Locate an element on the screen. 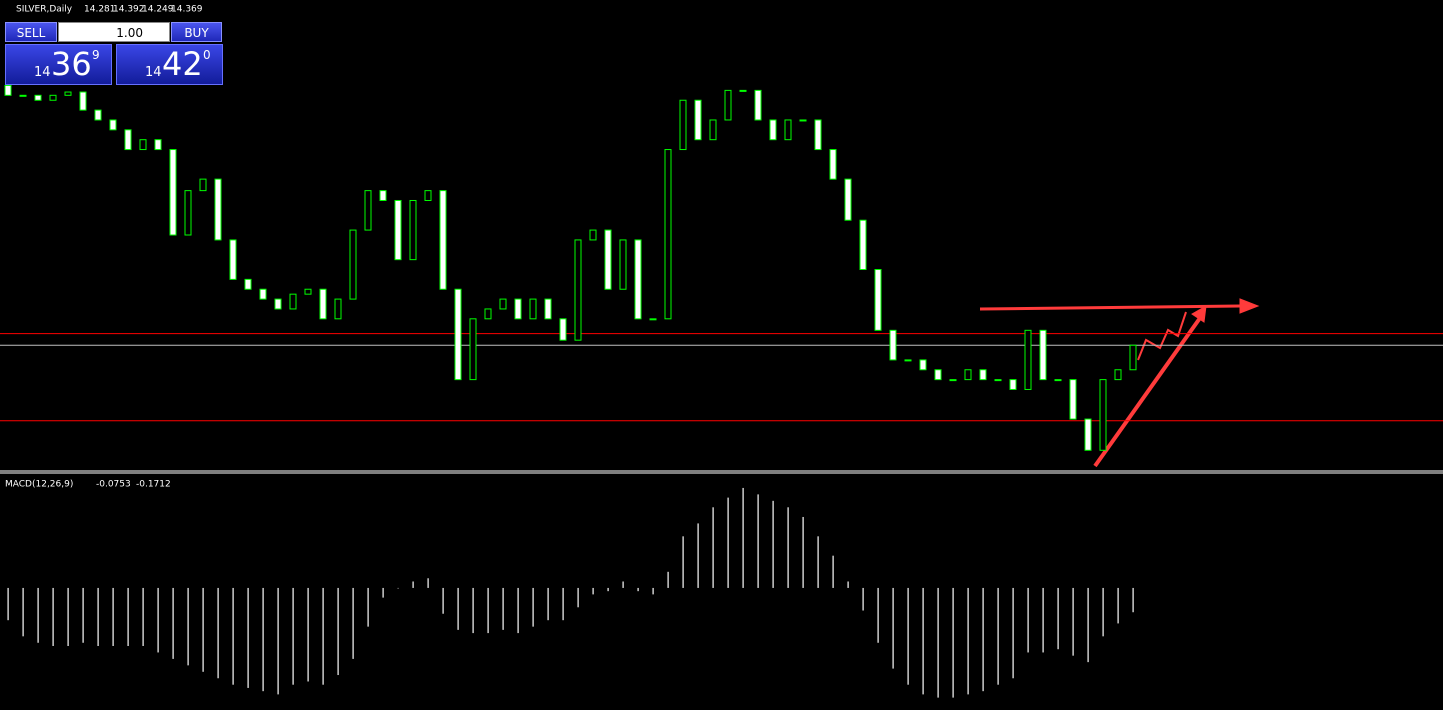  price-big: 14 is located at coordinates (42, 72).